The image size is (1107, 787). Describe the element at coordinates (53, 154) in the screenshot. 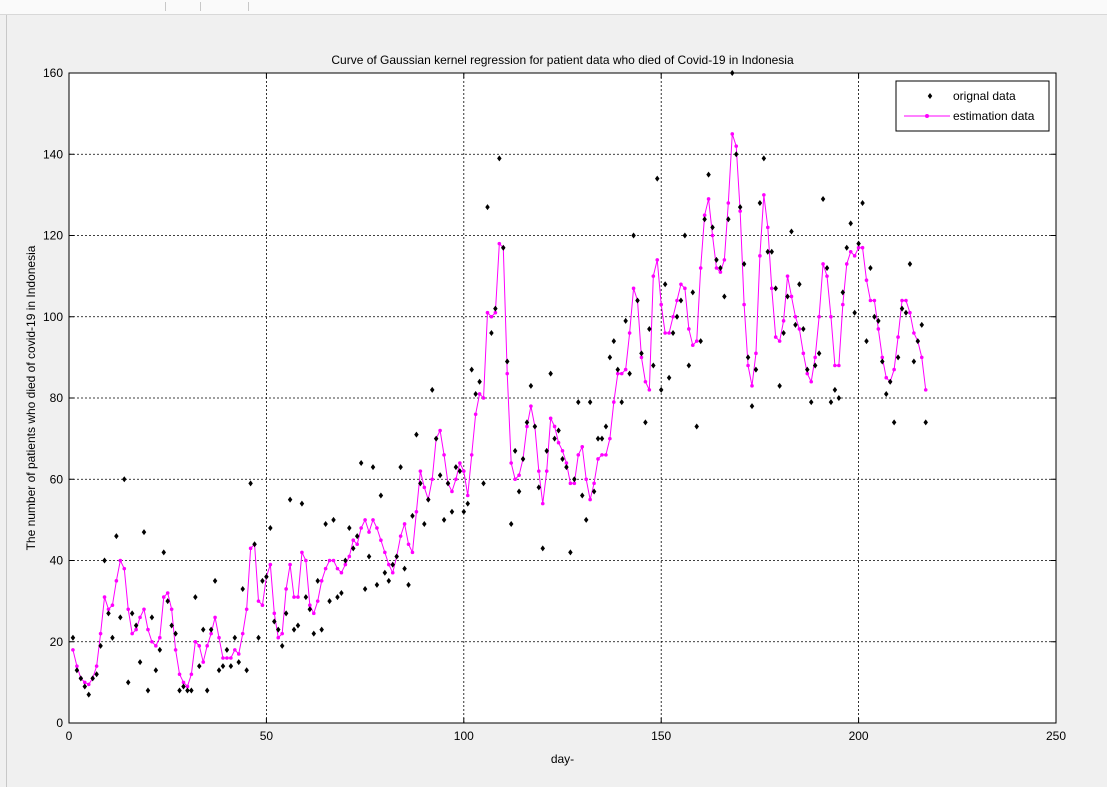

I see `y-tick-label: 140` at that location.